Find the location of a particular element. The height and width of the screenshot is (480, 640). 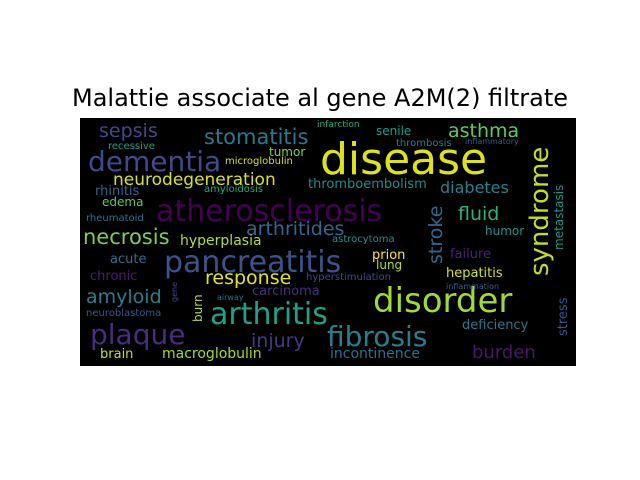

word-deficiency: deficiency is located at coordinates (495, 325).